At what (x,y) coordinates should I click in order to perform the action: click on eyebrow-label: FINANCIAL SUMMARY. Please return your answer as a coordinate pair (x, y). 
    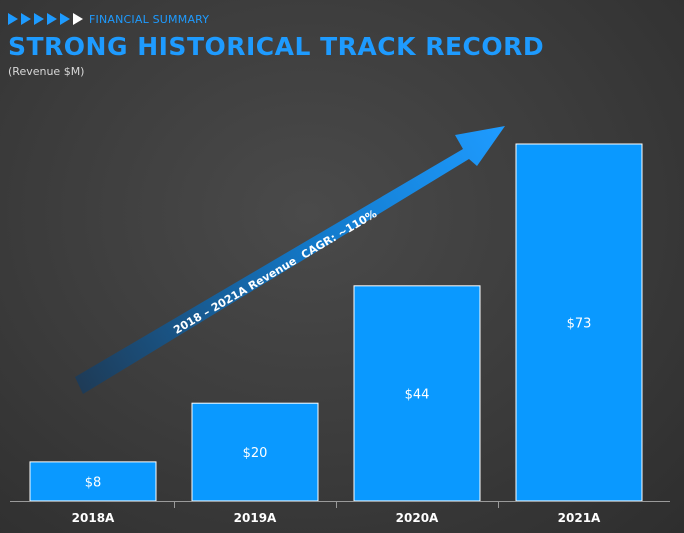
    Looking at the image, I should click on (149, 19).